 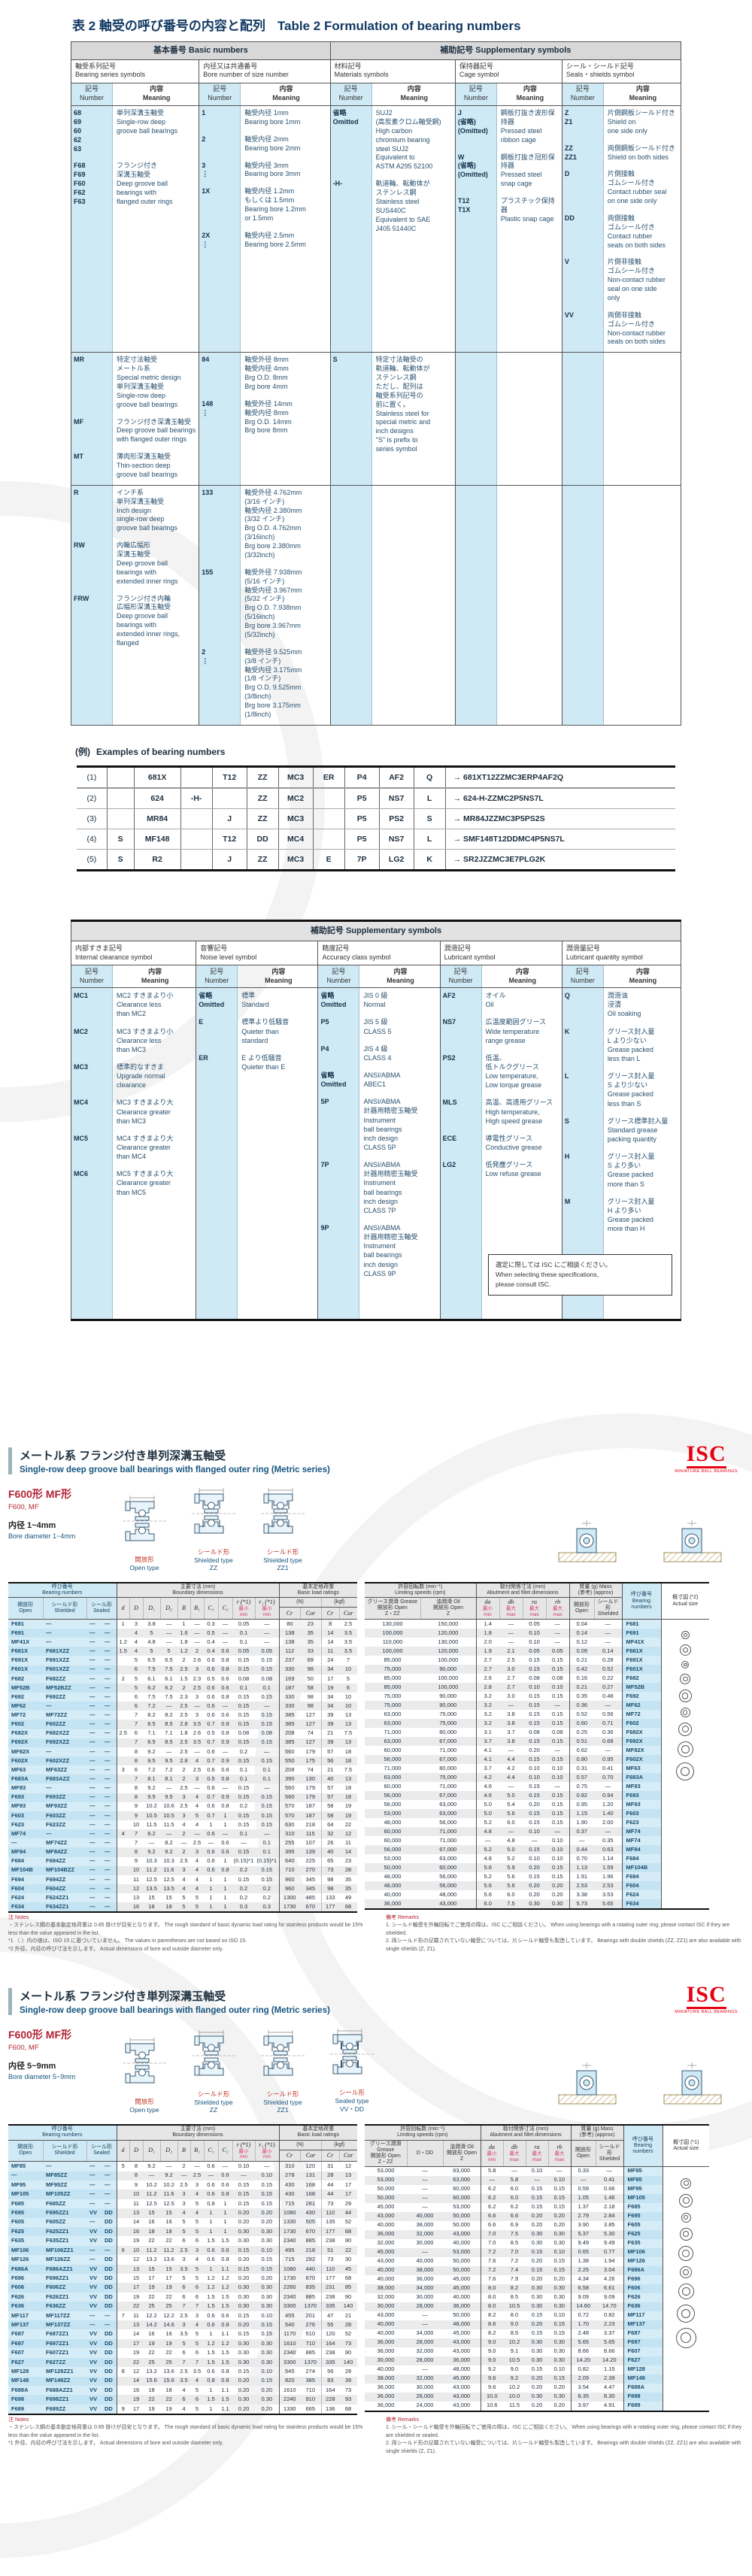 I want to click on symbol-code: 68 69 60 62 63, so click(x=78, y=131).